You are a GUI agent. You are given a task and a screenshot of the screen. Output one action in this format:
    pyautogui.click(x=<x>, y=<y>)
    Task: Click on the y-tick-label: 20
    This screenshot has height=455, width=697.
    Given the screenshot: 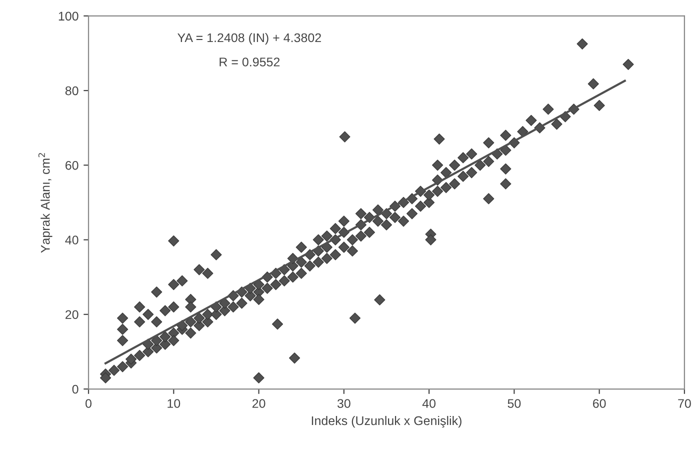 What is the action you would take?
    pyautogui.click(x=72, y=315)
    